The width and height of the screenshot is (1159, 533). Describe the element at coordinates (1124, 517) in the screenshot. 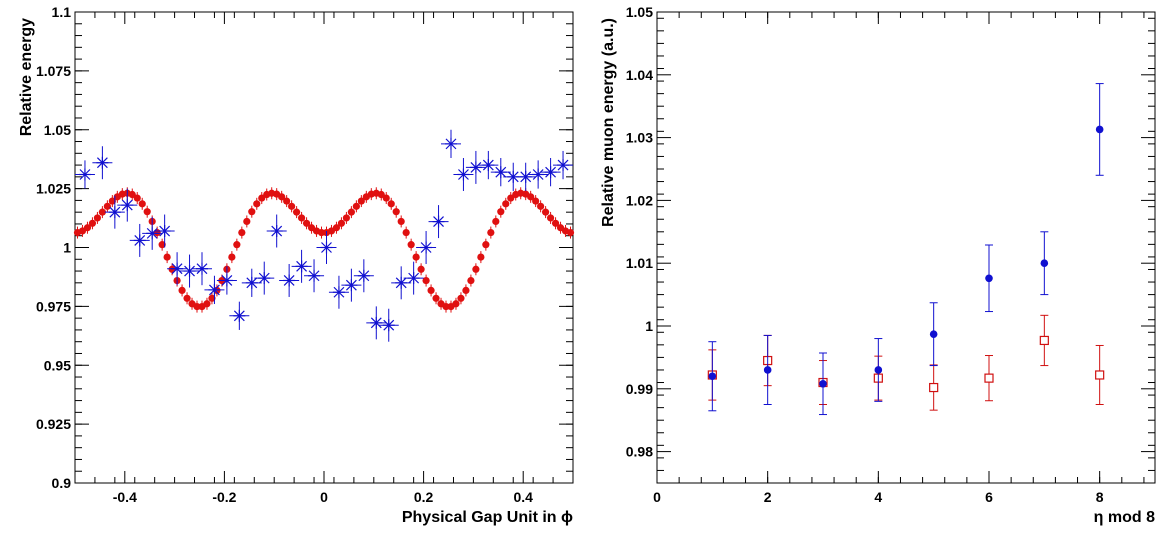

I see `x-axis-label: η mod 8` at that location.